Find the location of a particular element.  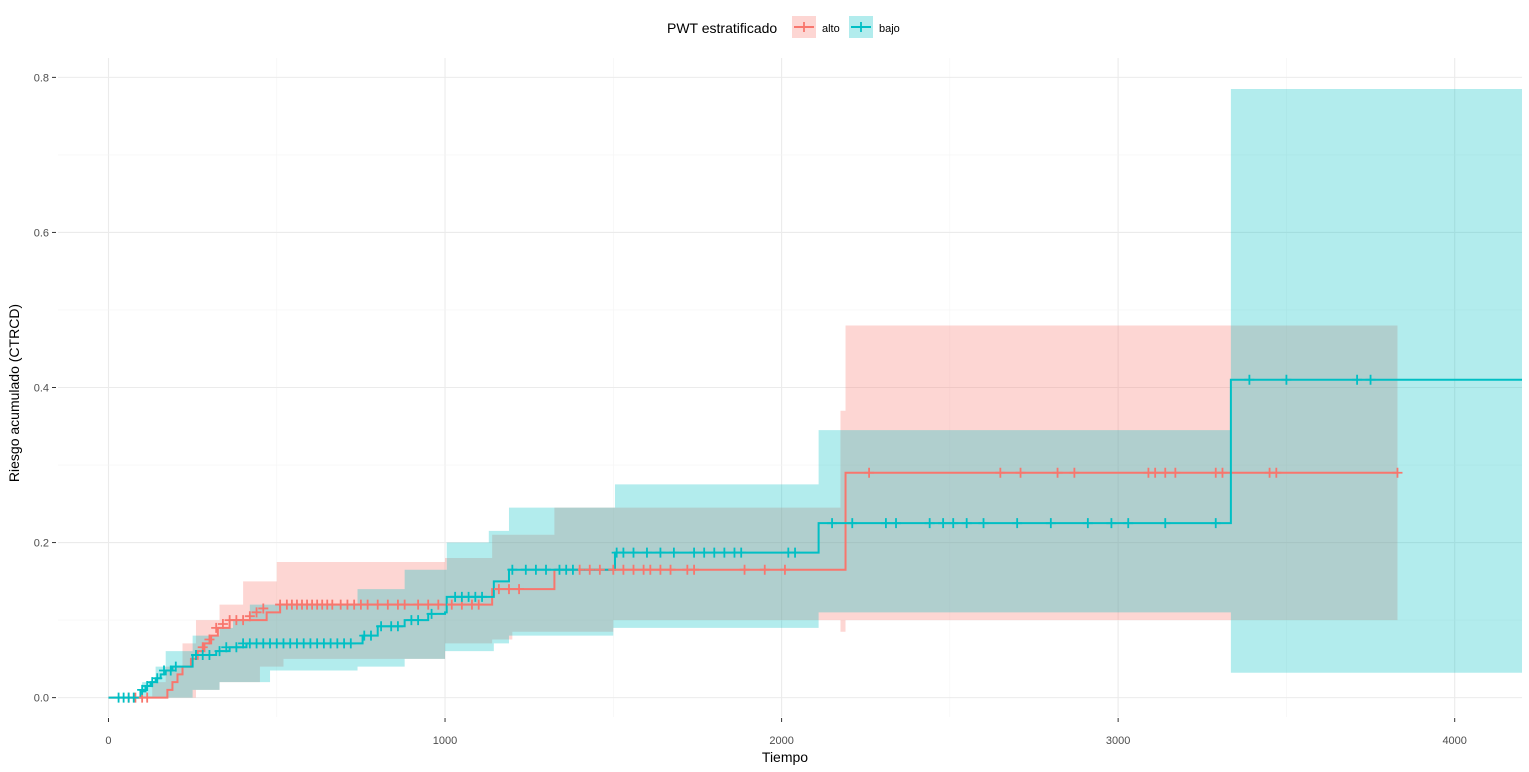

y-tick-label: 0.2 is located at coordinates (41, 544).